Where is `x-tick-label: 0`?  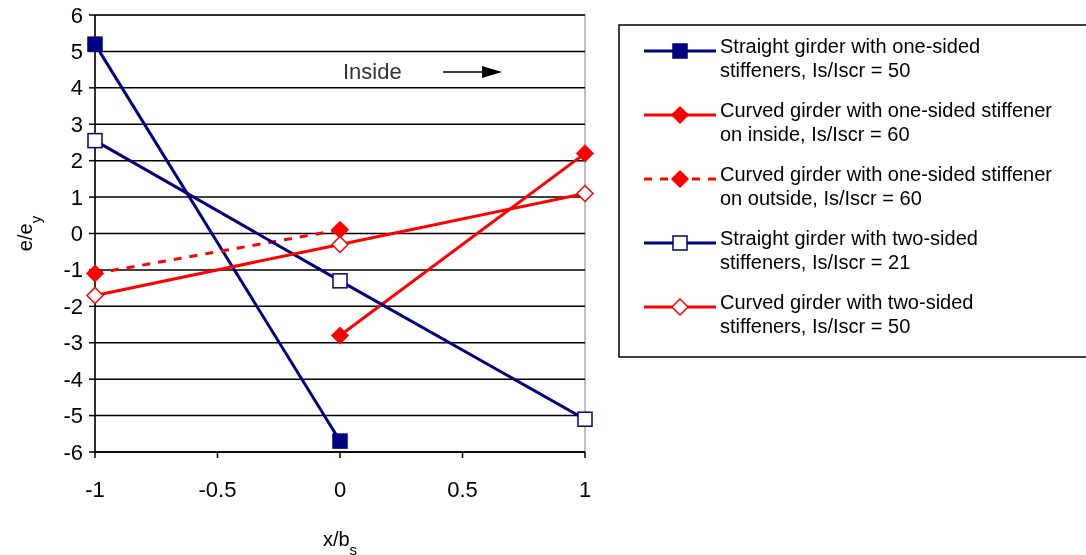
x-tick-label: 0 is located at coordinates (340, 489).